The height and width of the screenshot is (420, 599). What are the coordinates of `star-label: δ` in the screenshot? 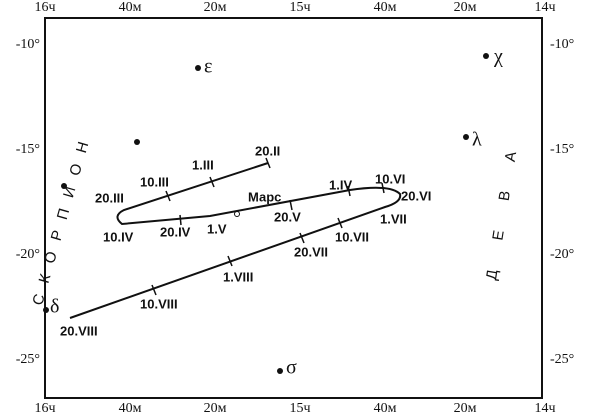 It's located at (54, 307).